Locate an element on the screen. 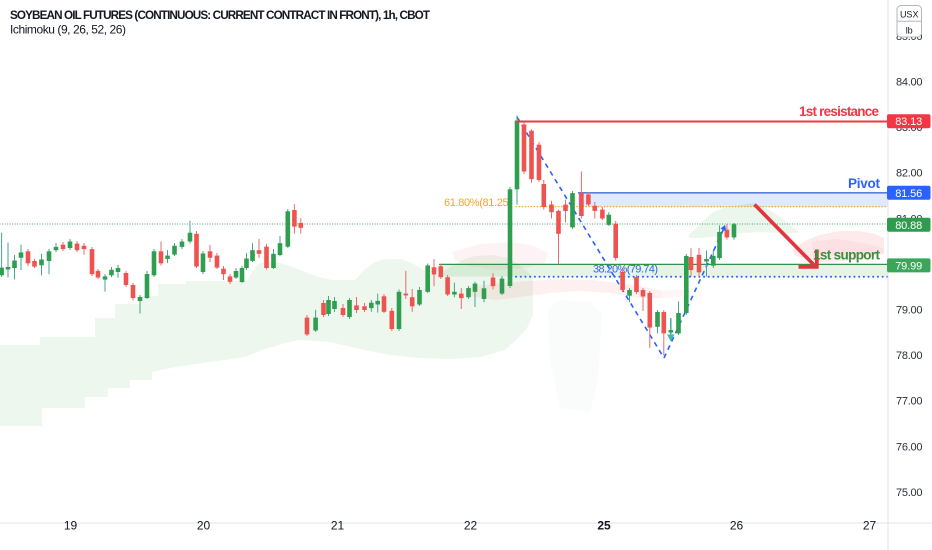 This screenshot has width=932, height=550. svg-text: 38.20%(79.74) is located at coordinates (625, 270).